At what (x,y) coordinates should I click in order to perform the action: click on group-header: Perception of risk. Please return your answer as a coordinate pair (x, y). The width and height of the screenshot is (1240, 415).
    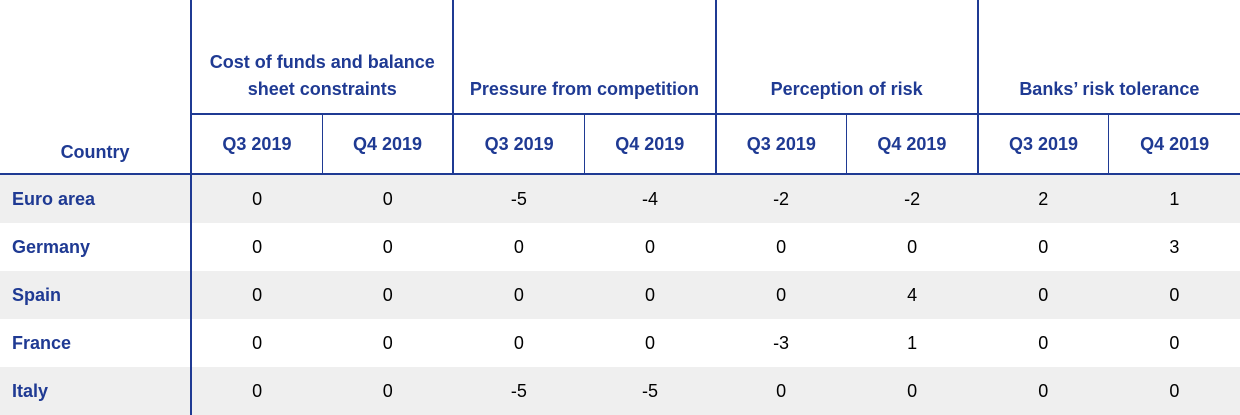
    Looking at the image, I should click on (846, 57).